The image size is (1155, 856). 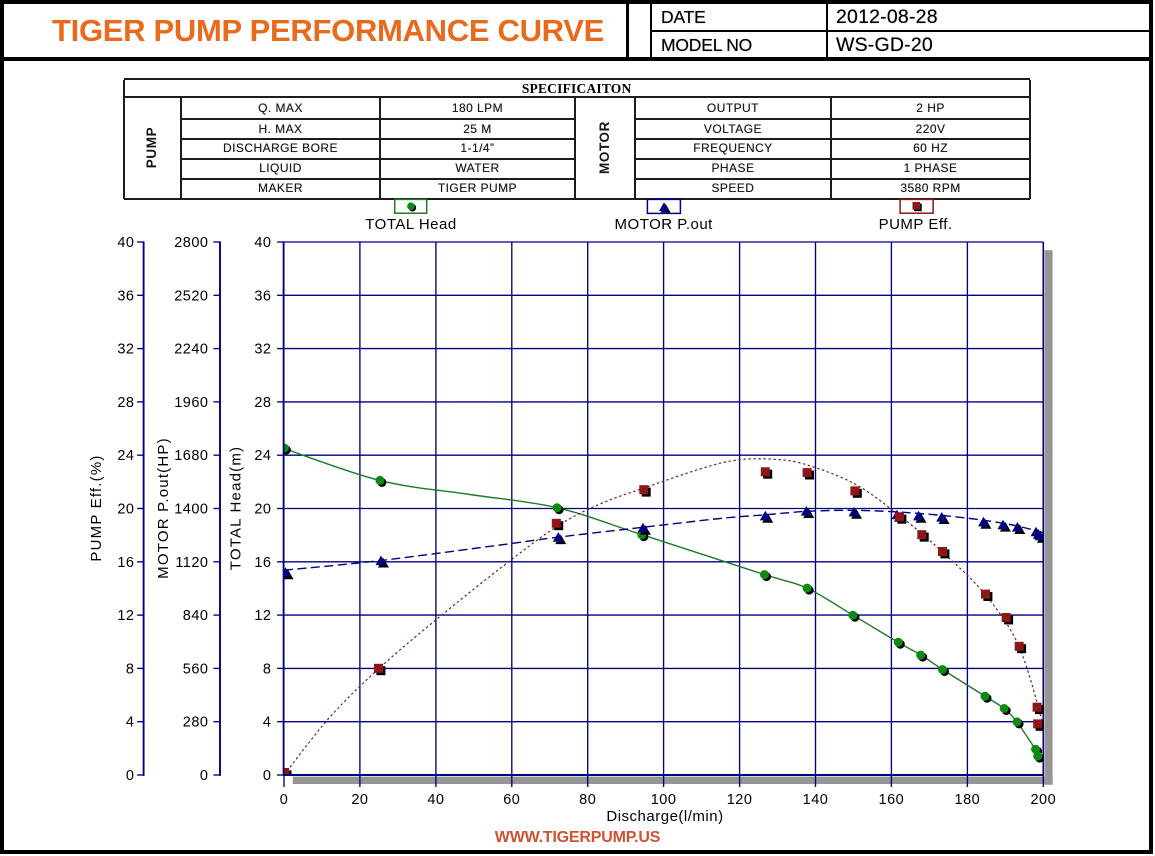 I want to click on svg-text: 1120, so click(x=191, y=563).